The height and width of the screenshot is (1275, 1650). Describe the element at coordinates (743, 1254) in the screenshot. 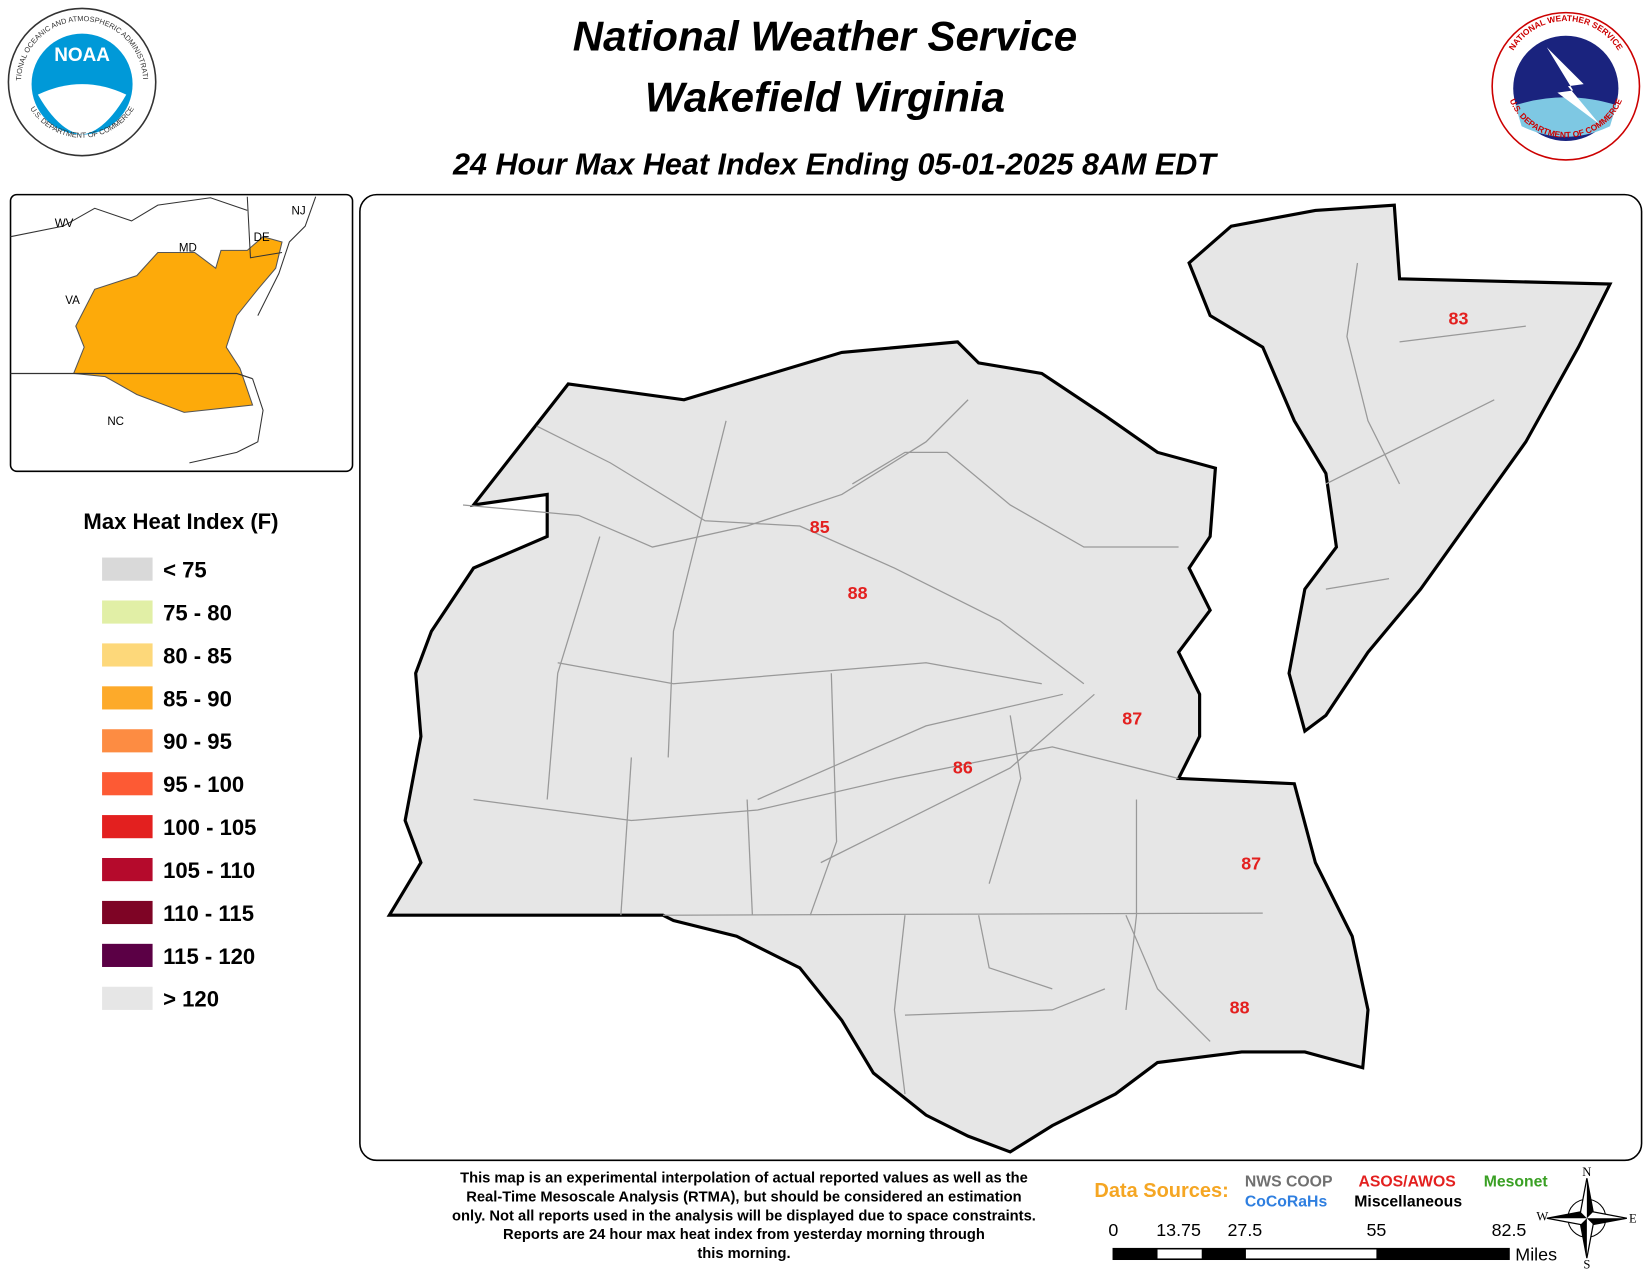

I see `disclaimer-line: this morning.` at that location.